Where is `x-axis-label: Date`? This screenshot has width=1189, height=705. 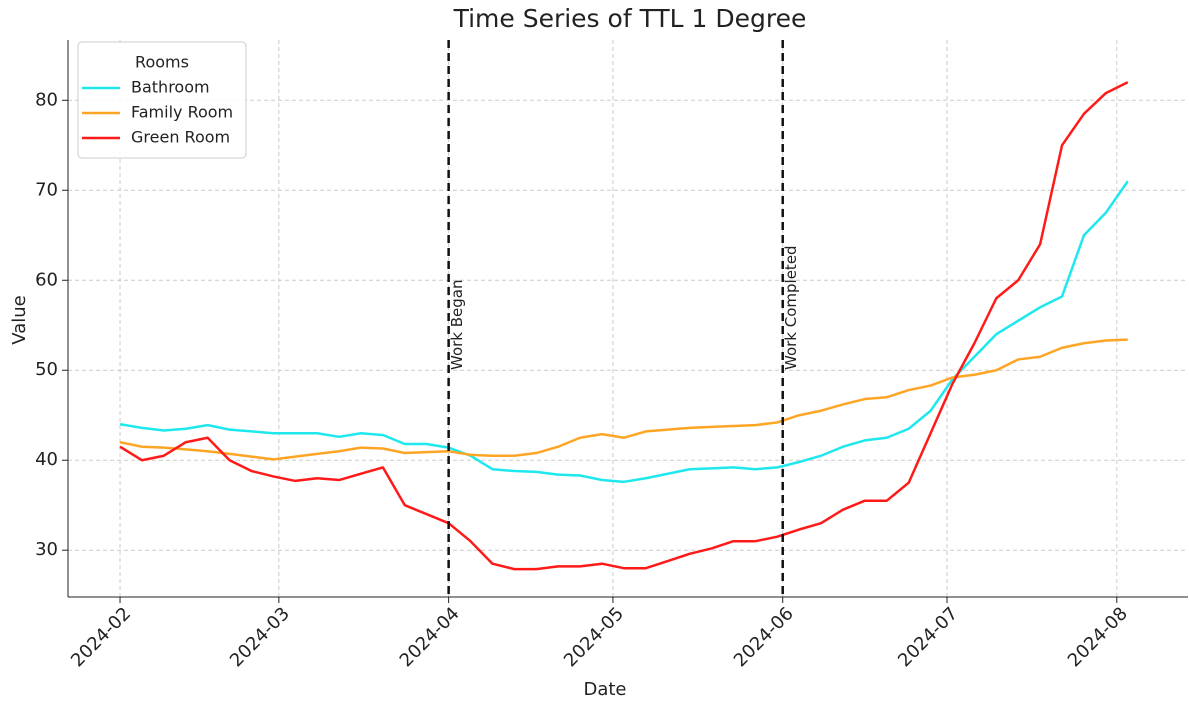
x-axis-label: Date is located at coordinates (604, 689).